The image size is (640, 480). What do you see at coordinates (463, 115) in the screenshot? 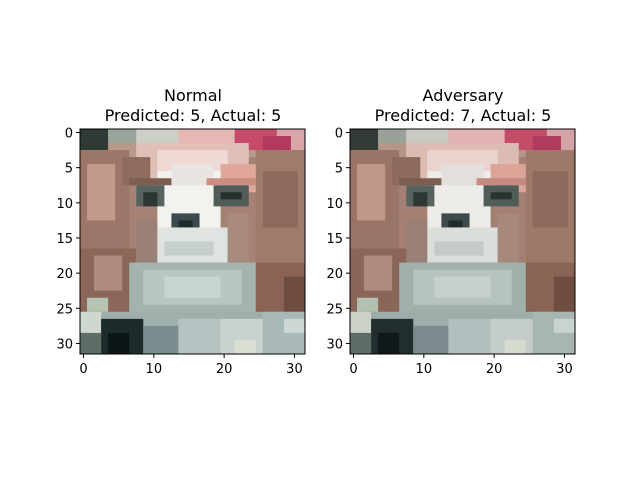
I see `panel-title-line2: Predicted: 7, Actual: 5` at bounding box center [463, 115].